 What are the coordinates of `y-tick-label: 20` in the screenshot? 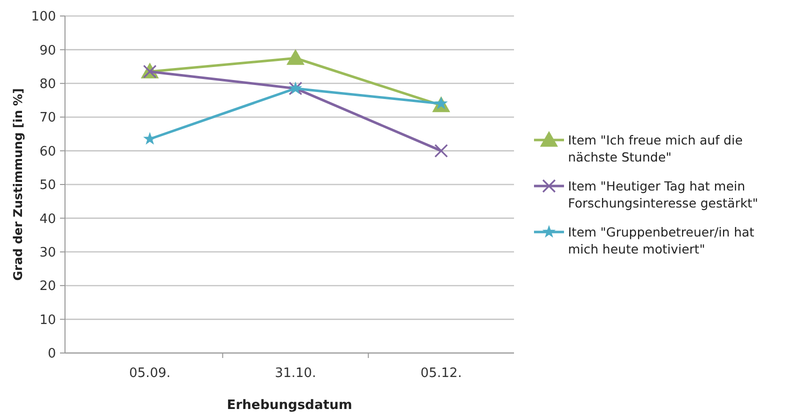 It's located at (47, 286).